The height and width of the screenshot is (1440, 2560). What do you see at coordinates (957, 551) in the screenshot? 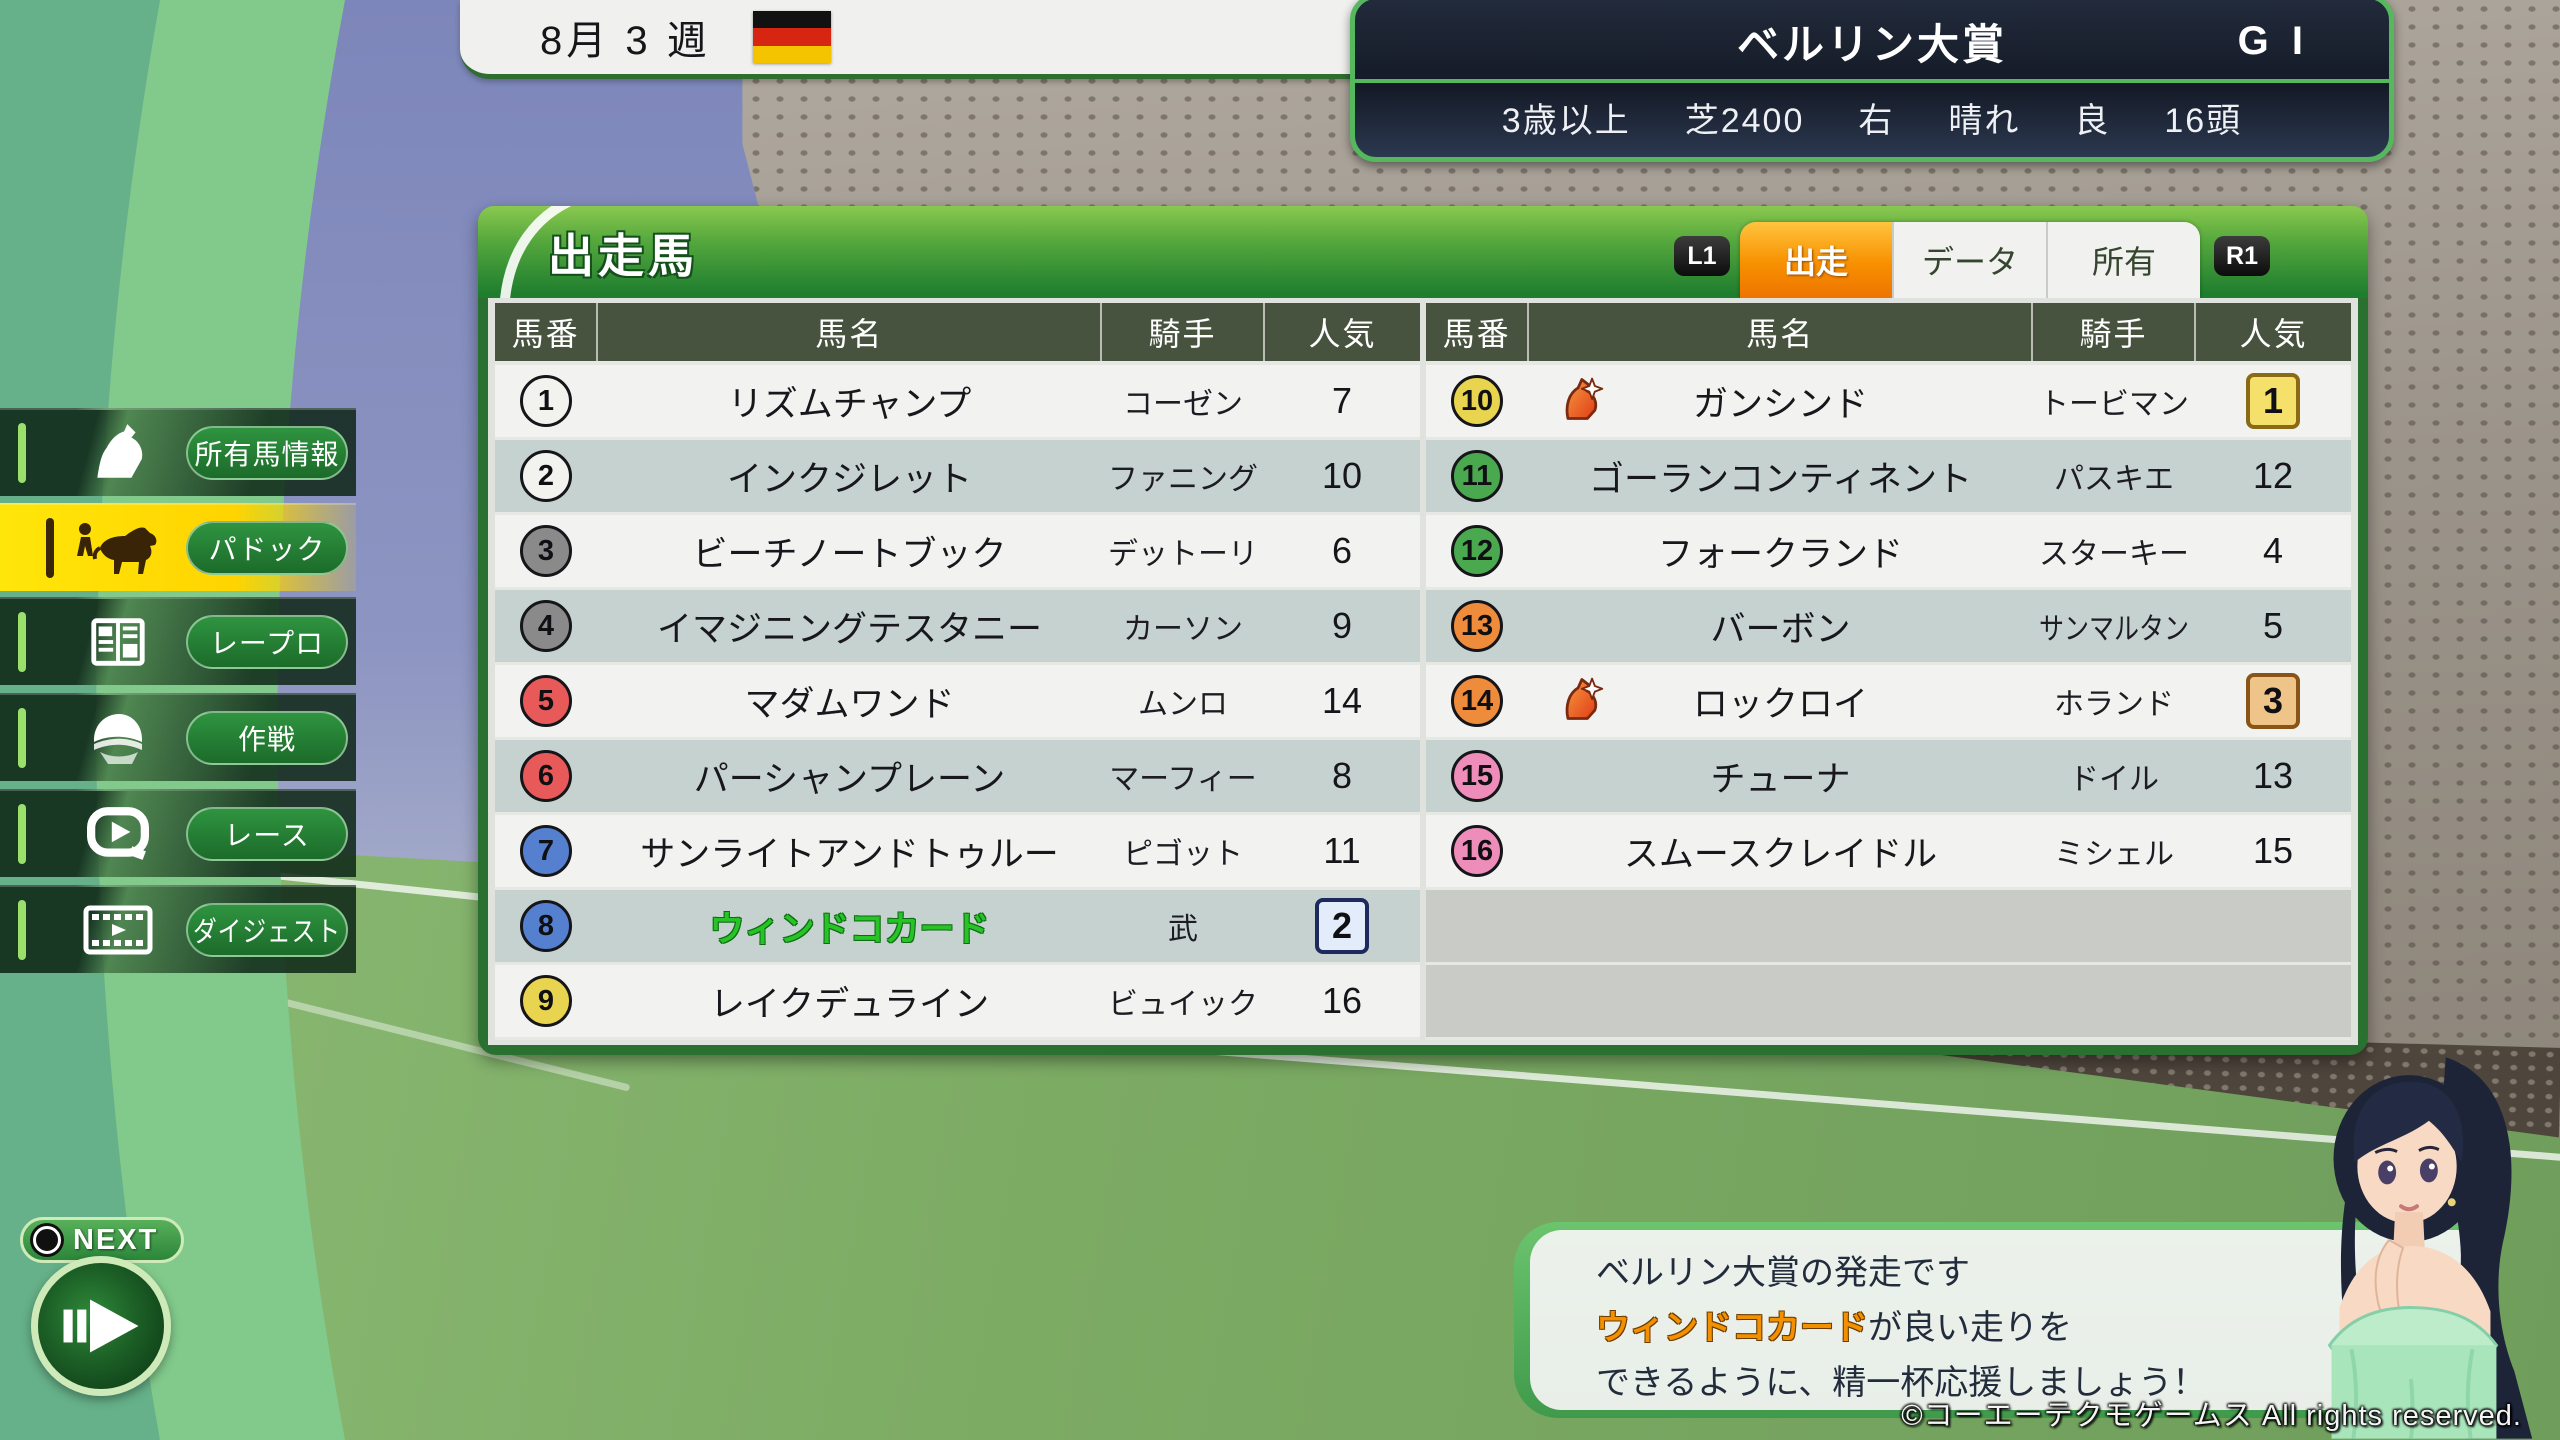
I see `horse-row: 3 ビーチノートブック デットーリ 6` at bounding box center [957, 551].